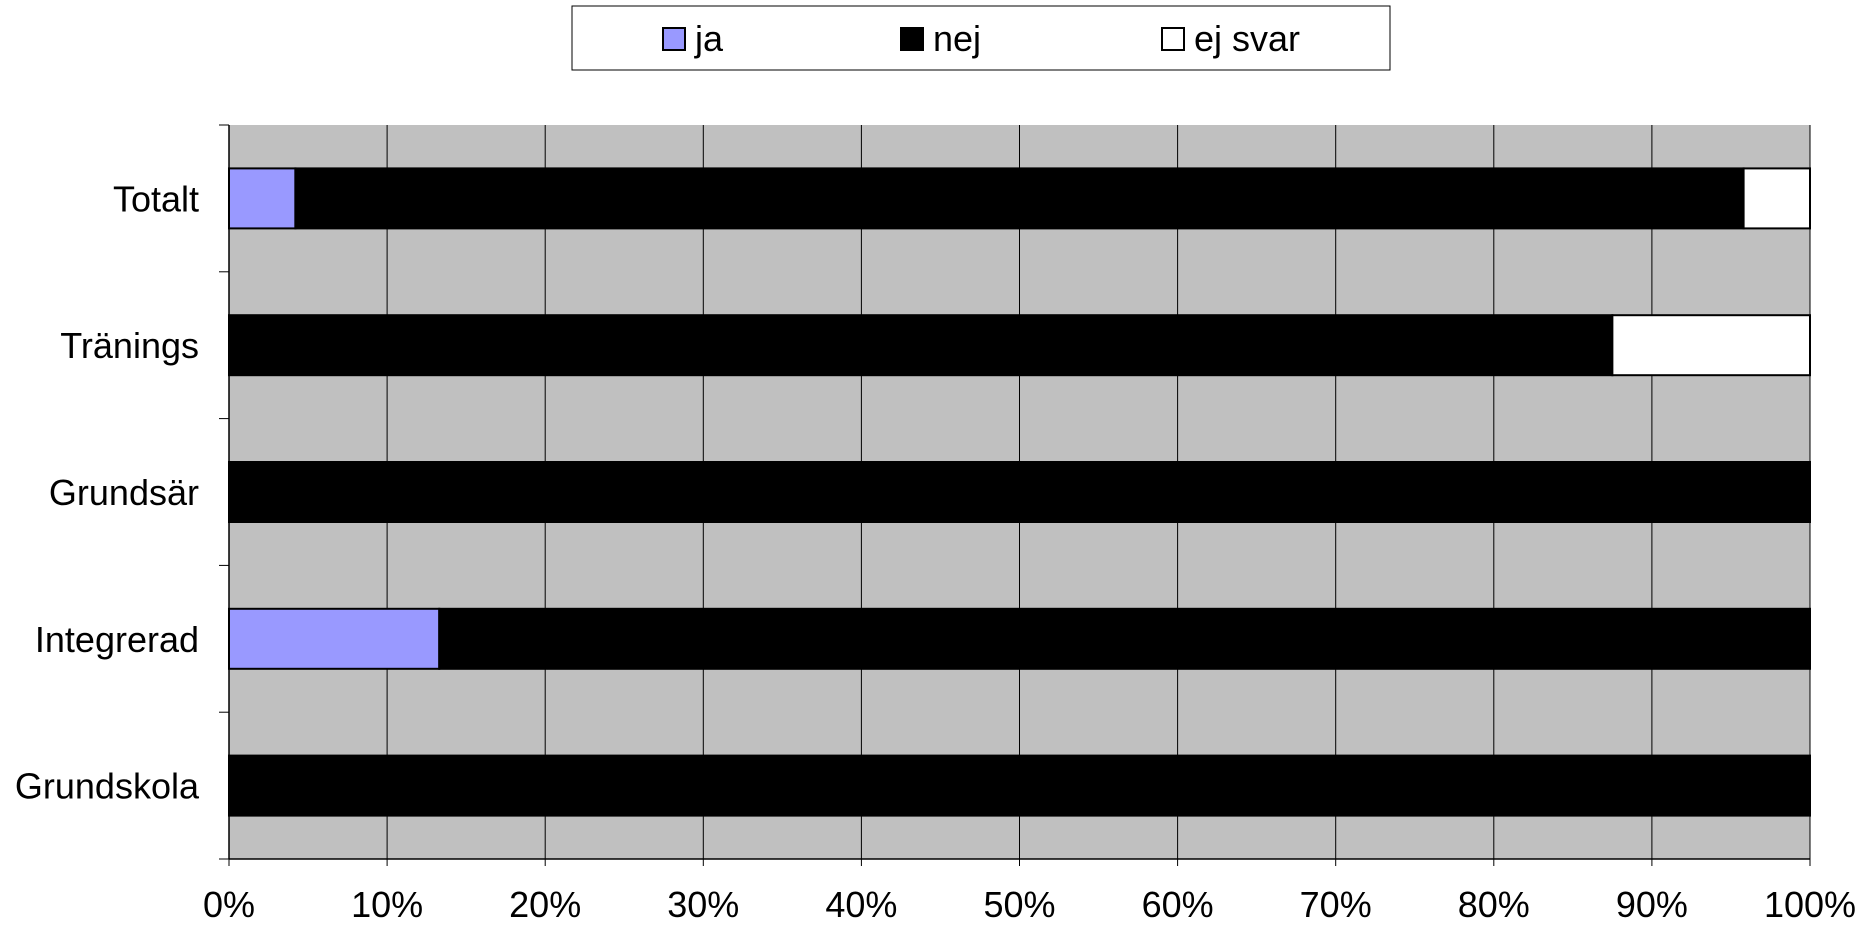  Describe the element at coordinates (545, 904) in the screenshot. I see `x-tick-label: 20%` at that location.